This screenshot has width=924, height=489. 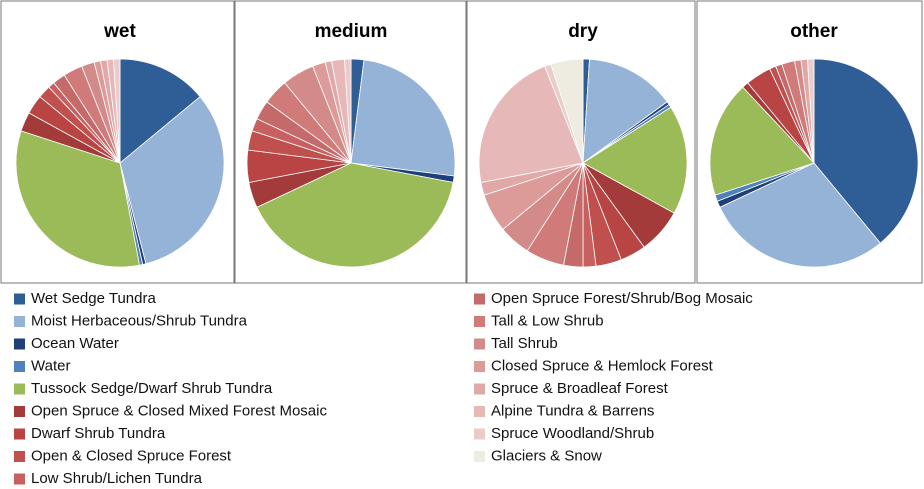 What do you see at coordinates (152, 388) in the screenshot?
I see `legend-label: Tussock Sedge/Dwarf Shrub Tundra` at bounding box center [152, 388].